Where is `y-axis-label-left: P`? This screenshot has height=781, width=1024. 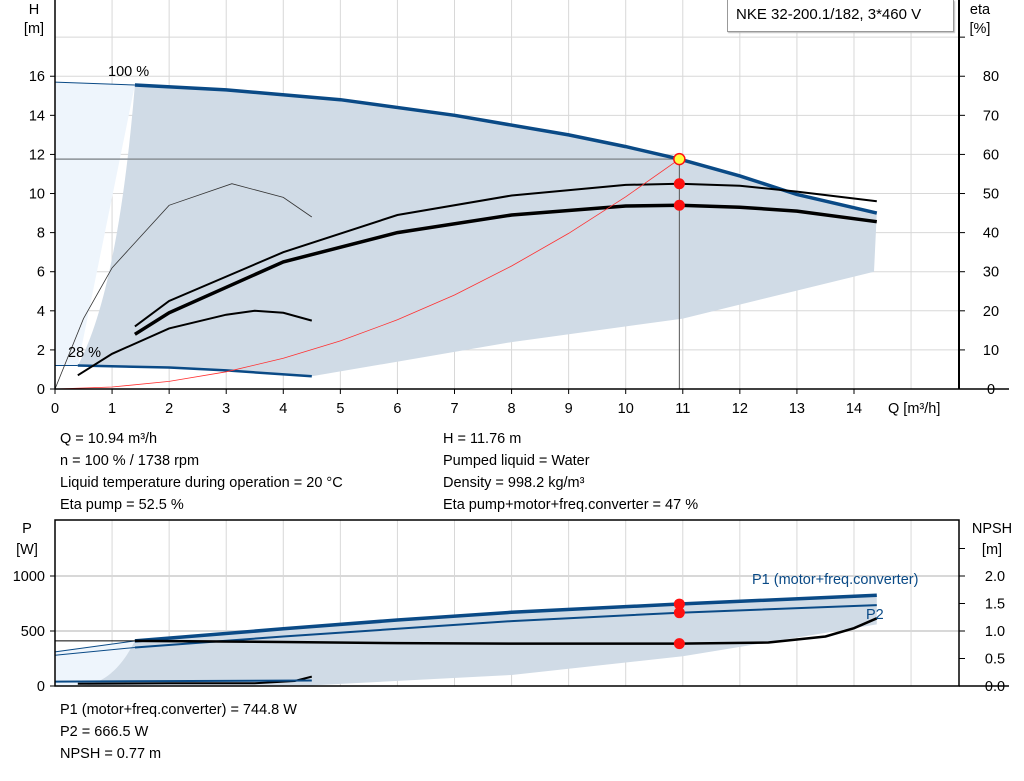
y-axis-label-left: P is located at coordinates (27, 529).